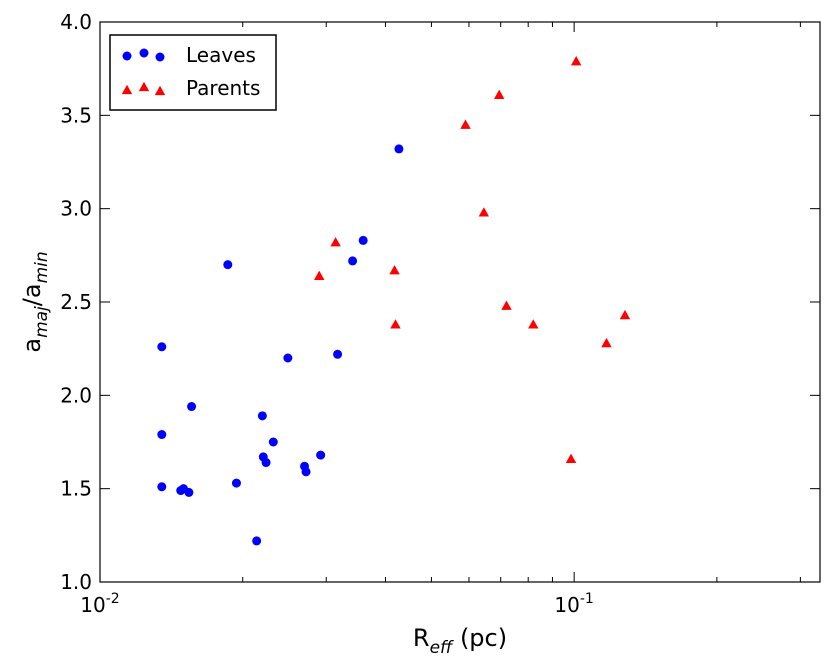 The height and width of the screenshot is (672, 831). I want to click on y-tick-label-0: 1.0, so click(76, 582).